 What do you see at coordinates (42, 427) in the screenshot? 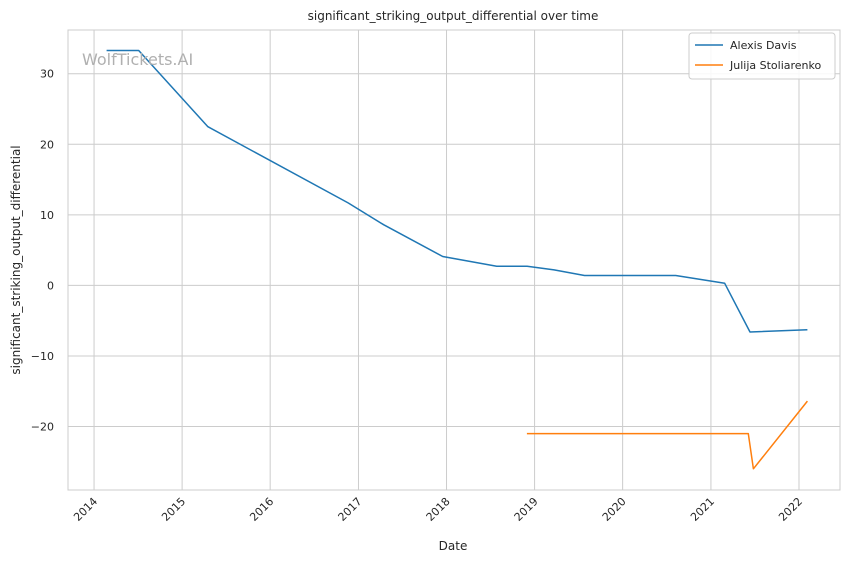
I see `y-tick-label: −20` at bounding box center [42, 427].